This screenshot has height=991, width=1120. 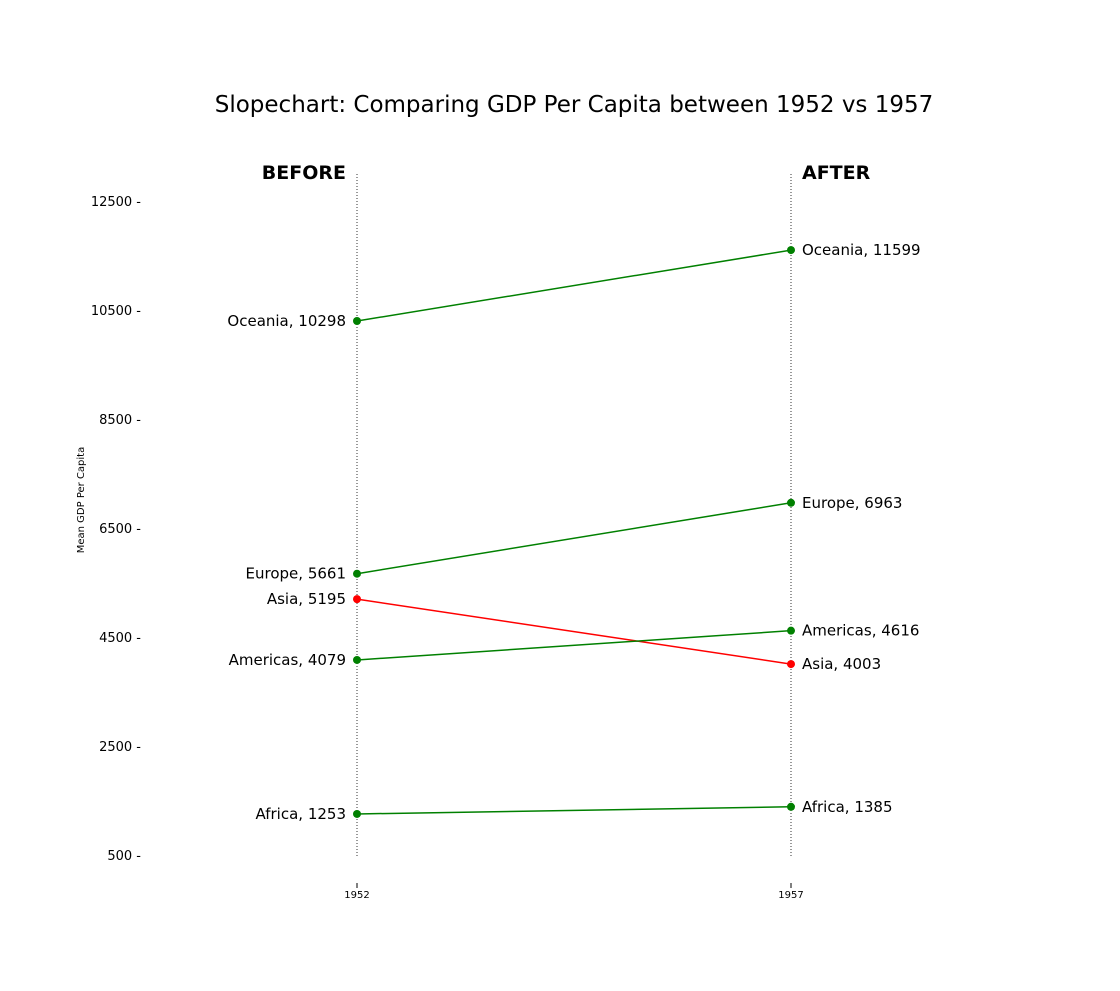 What do you see at coordinates (286, 321) in the screenshot?
I see `label-1952-oceania: Oceania, 10298` at bounding box center [286, 321].